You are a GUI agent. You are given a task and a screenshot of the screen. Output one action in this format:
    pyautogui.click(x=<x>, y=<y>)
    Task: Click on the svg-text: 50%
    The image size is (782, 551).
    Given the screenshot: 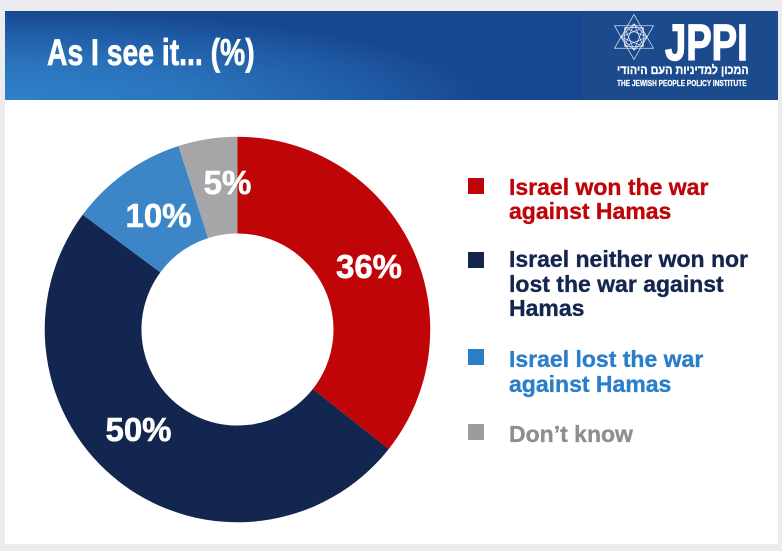 What is the action you would take?
    pyautogui.click(x=138, y=429)
    